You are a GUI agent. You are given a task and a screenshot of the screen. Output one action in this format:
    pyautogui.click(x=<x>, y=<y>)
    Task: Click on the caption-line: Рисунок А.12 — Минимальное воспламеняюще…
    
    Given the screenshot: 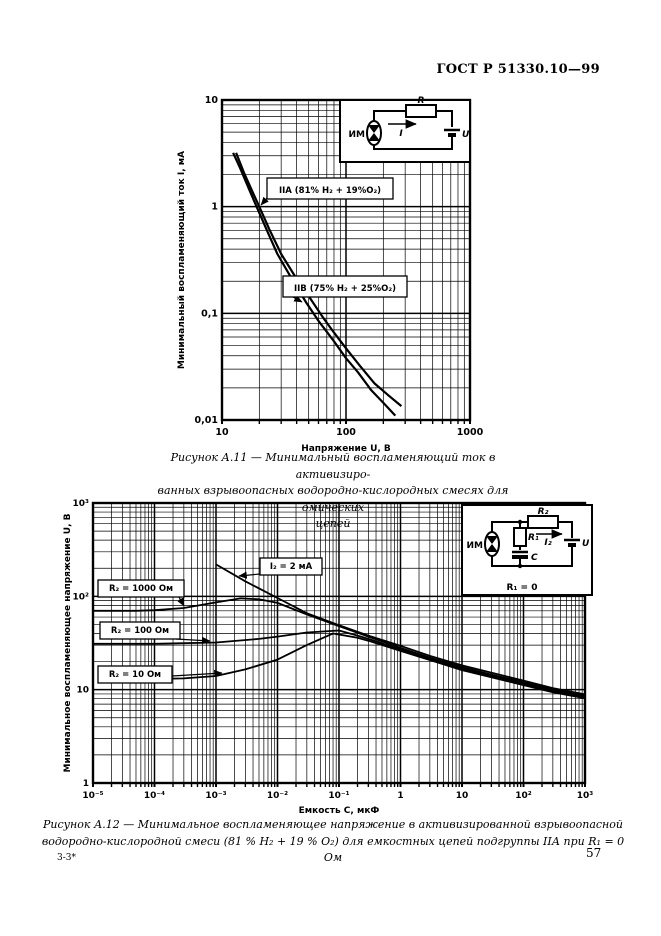 What is the action you would take?
    pyautogui.click(x=332, y=824)
    